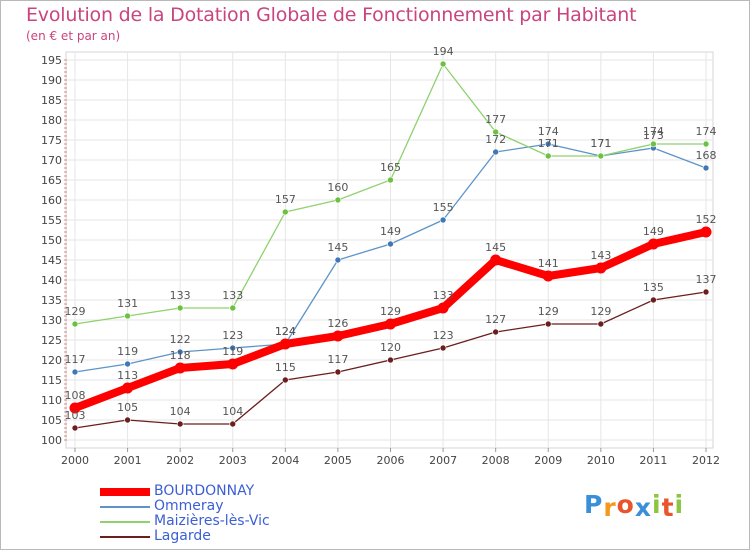 The image size is (750, 550). Describe the element at coordinates (51, 320) in the screenshot. I see `y-tick-label: 130` at that location.